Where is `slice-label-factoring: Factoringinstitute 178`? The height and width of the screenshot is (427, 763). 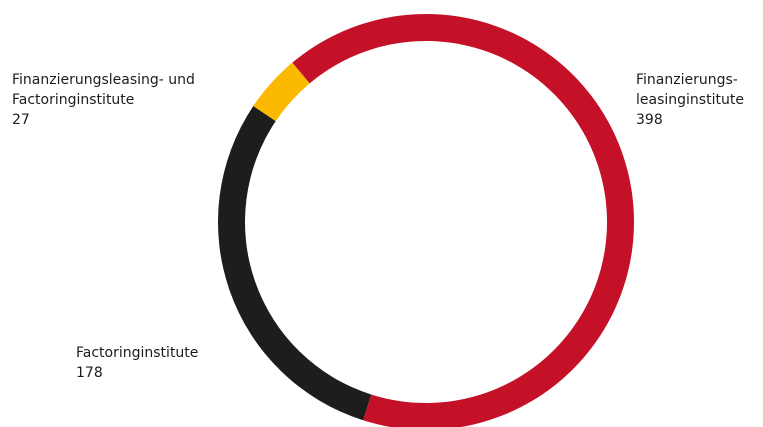 slice-label-factoring: Factoringinstitute 178 is located at coordinates (137, 363).